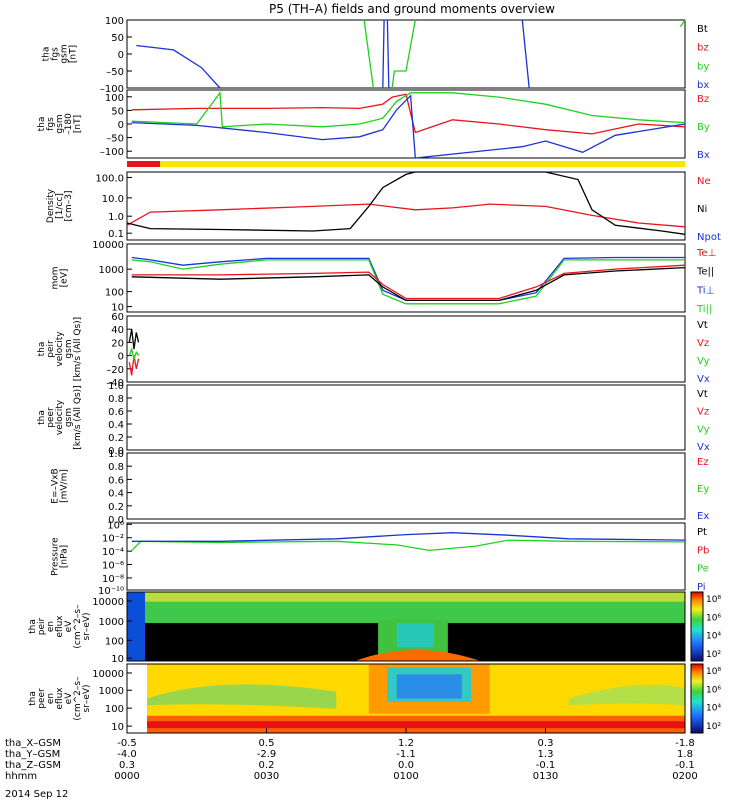 Image resolution: width=750 pixels, height=800 pixels. I want to click on y-tick-label: –100, so click(112, 152).